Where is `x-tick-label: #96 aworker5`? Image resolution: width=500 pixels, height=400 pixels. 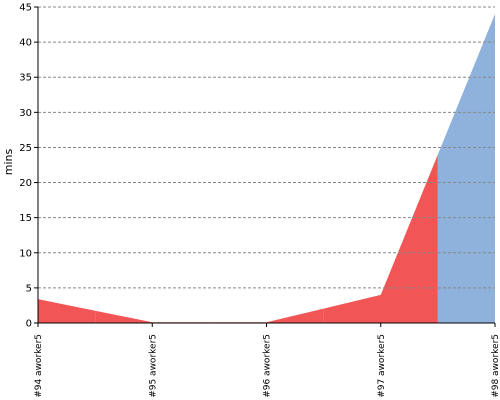
x-tick-label: #96 aworker5 is located at coordinates (268, 366).